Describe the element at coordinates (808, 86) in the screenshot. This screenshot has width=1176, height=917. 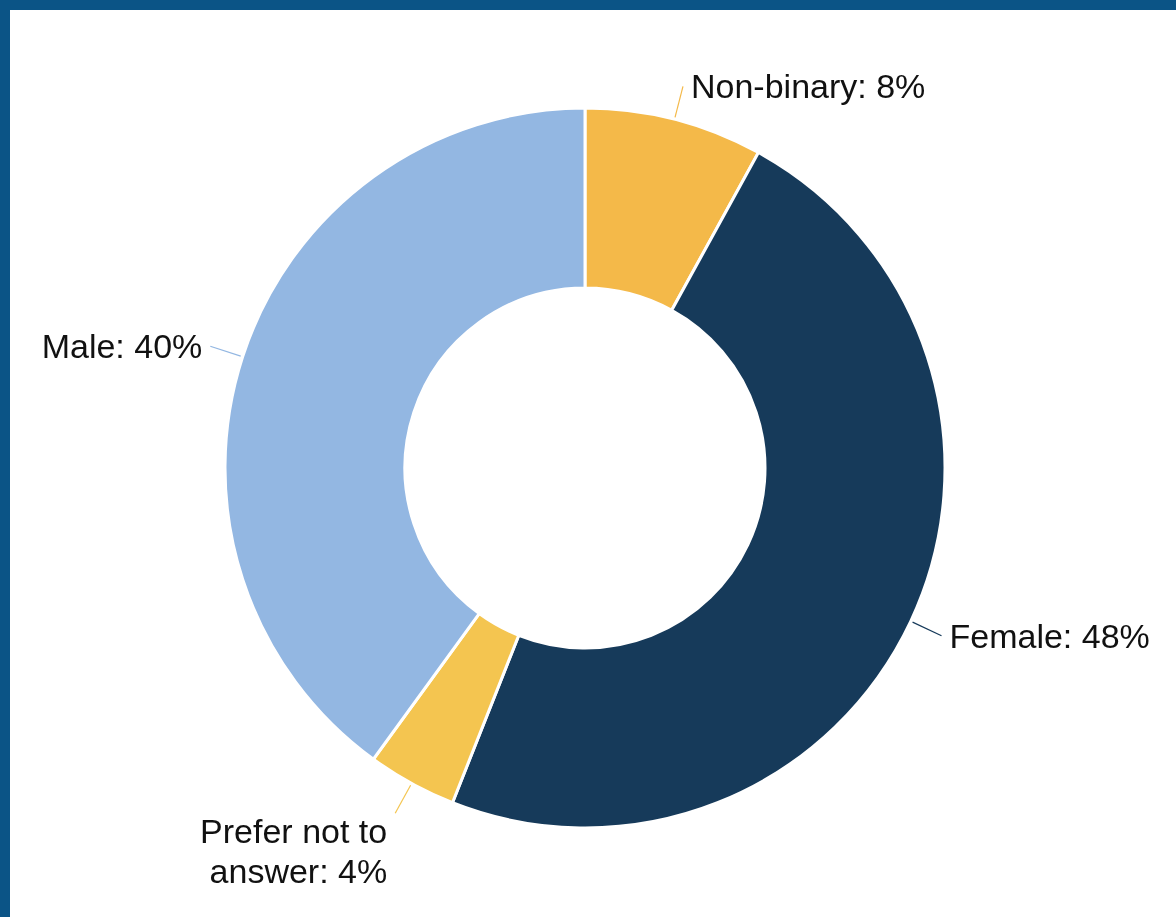
I see `slice-label: Non-binary: 8%` at that location.